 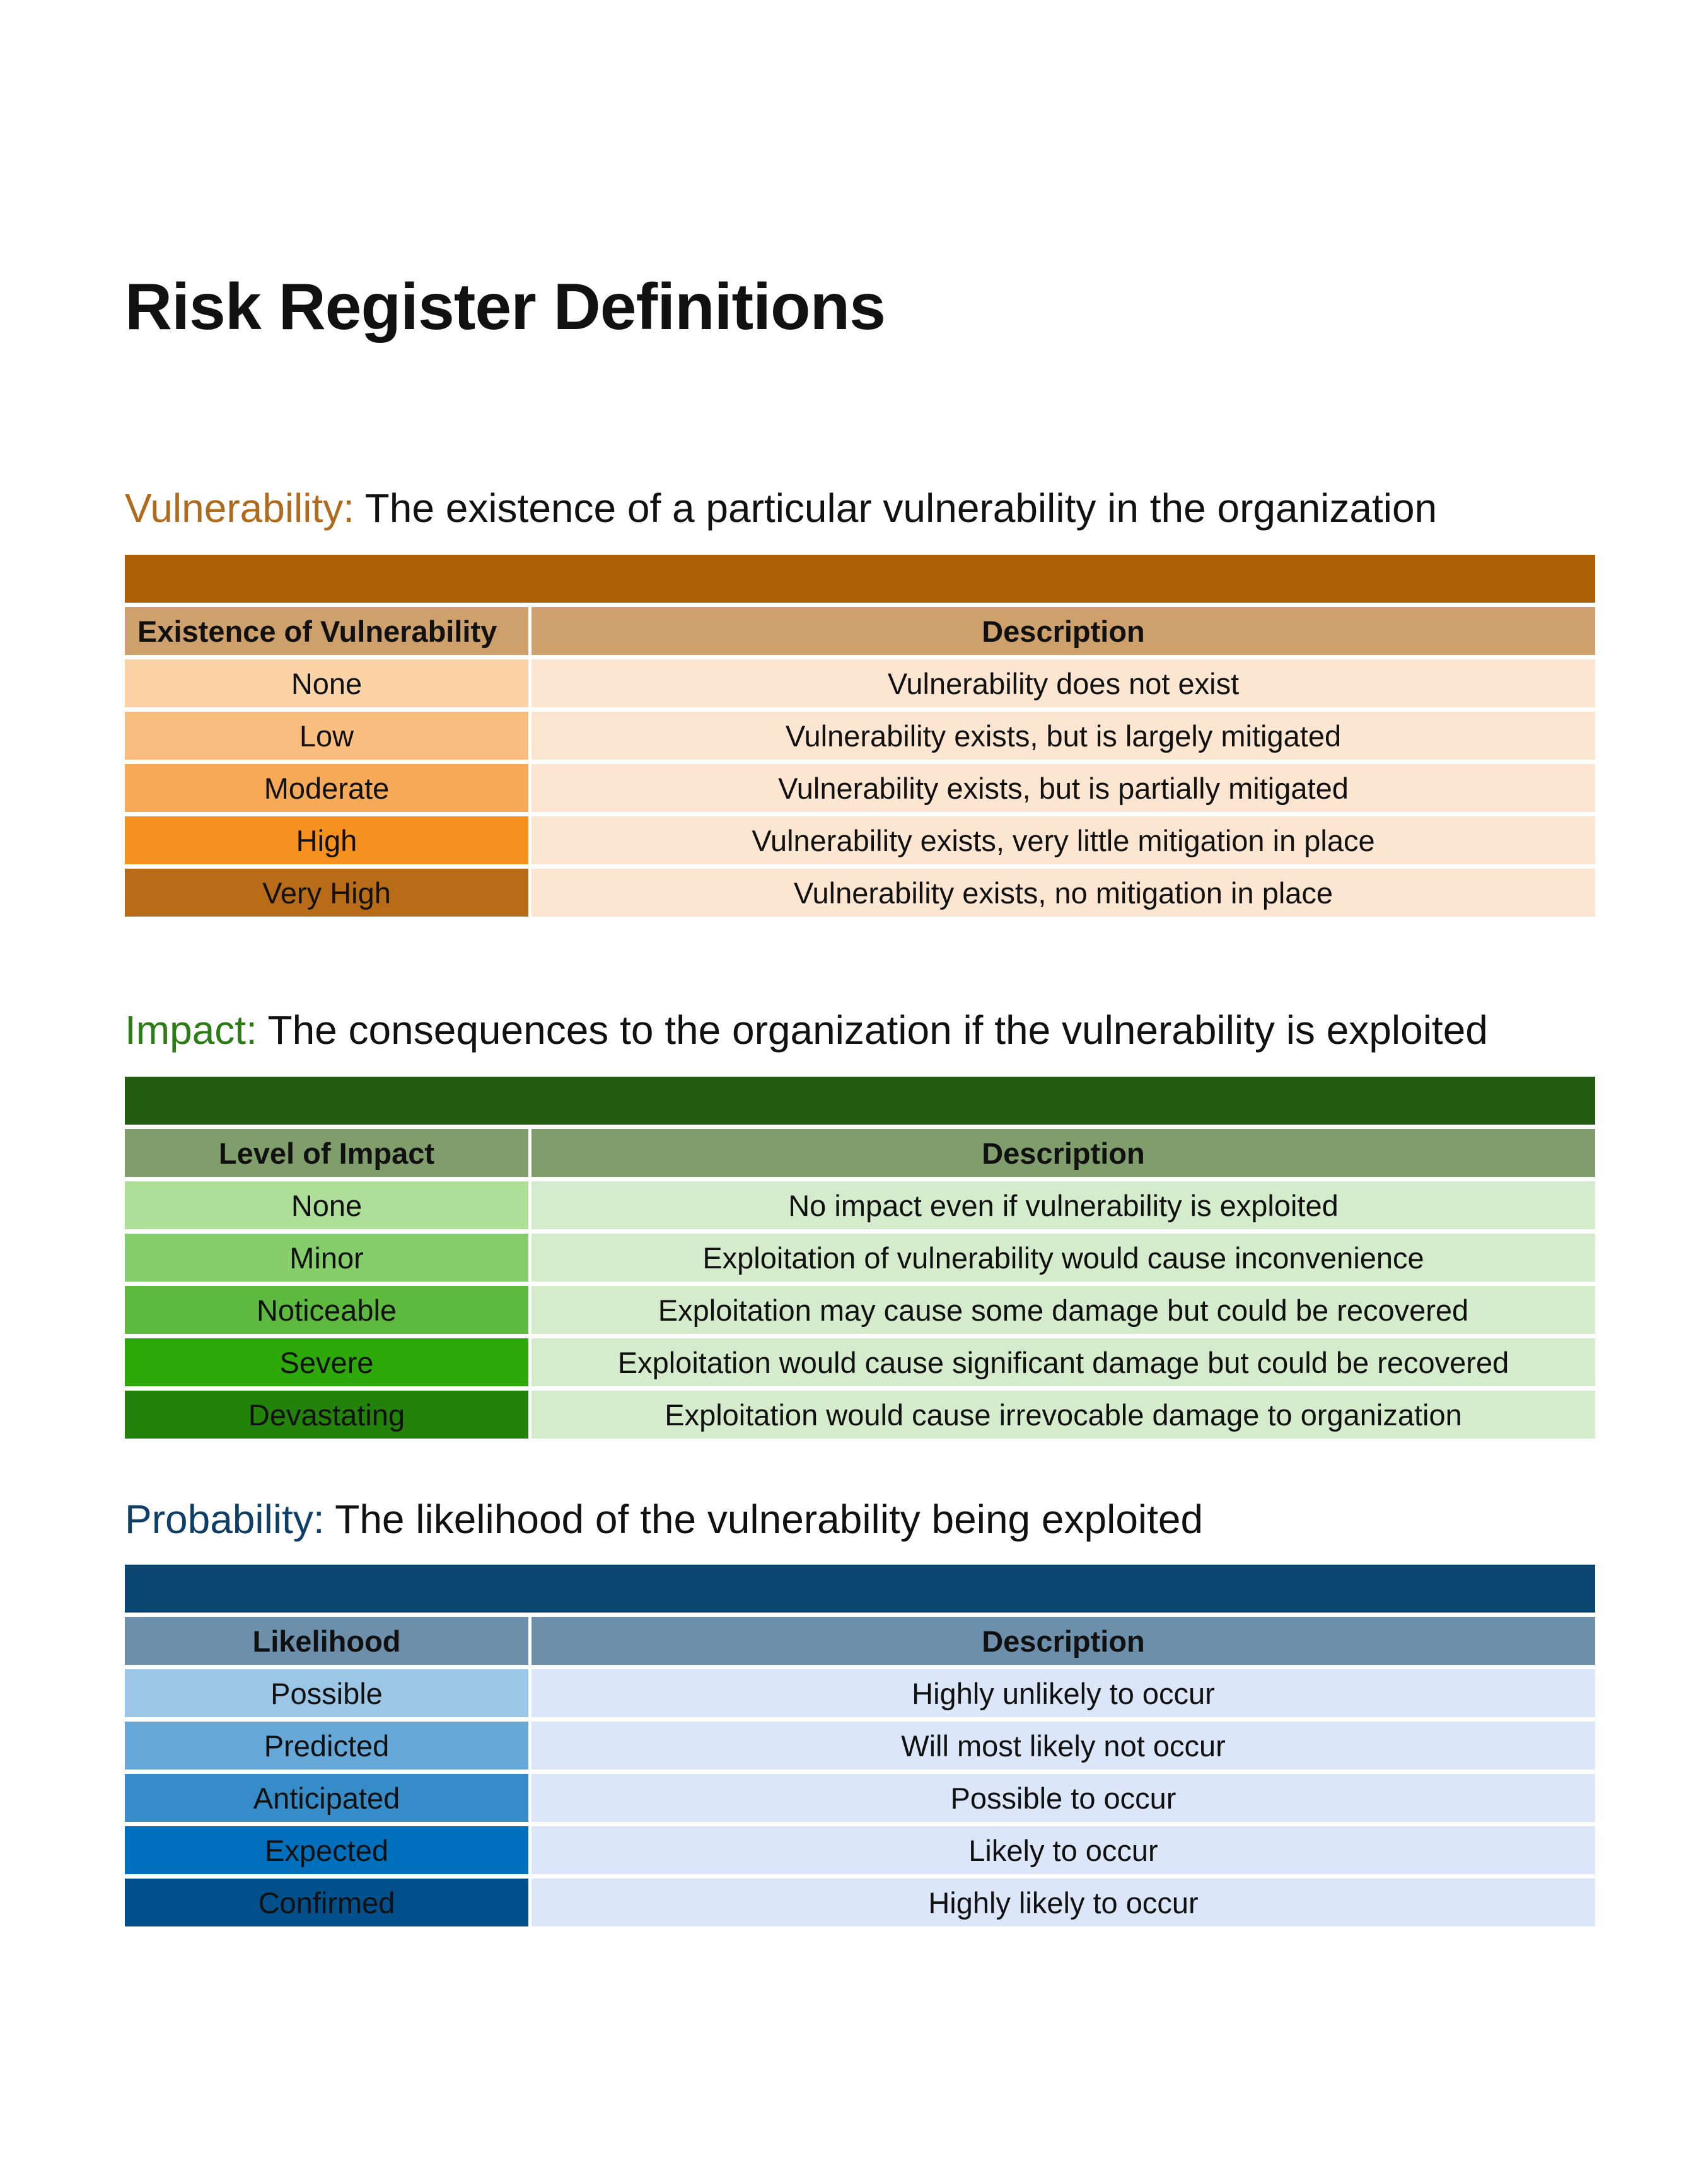 What do you see at coordinates (326, 1310) in the screenshot?
I see `level-cell: Noticeable` at bounding box center [326, 1310].